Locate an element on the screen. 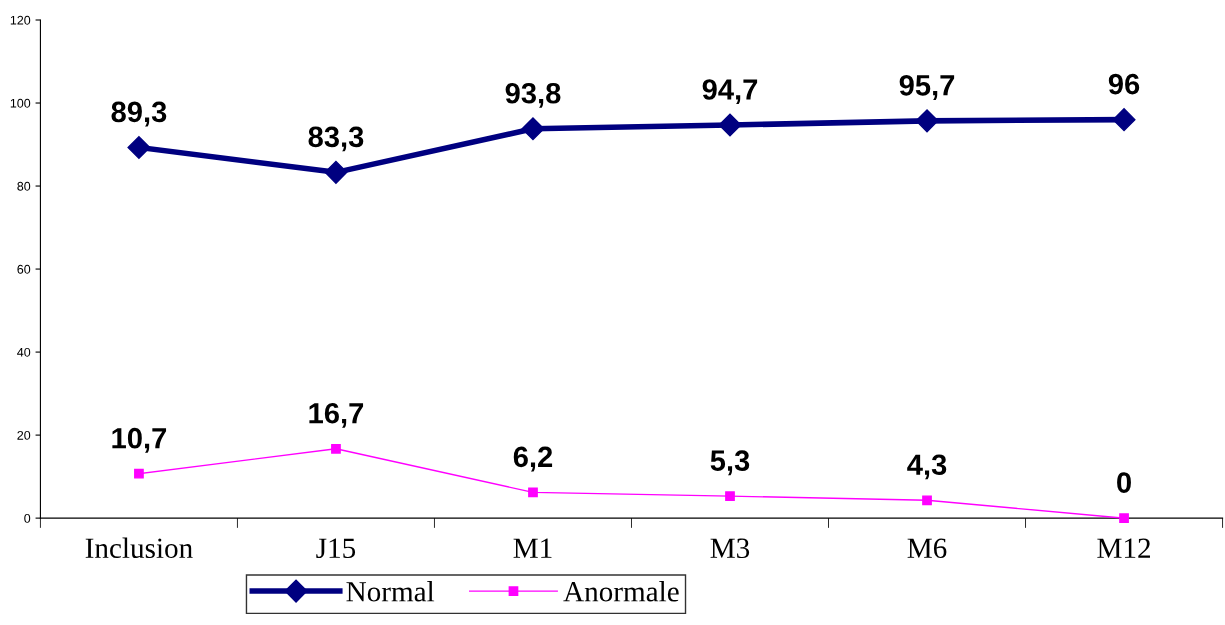 The image size is (1225, 625). data-label: 94,7 is located at coordinates (730, 92).